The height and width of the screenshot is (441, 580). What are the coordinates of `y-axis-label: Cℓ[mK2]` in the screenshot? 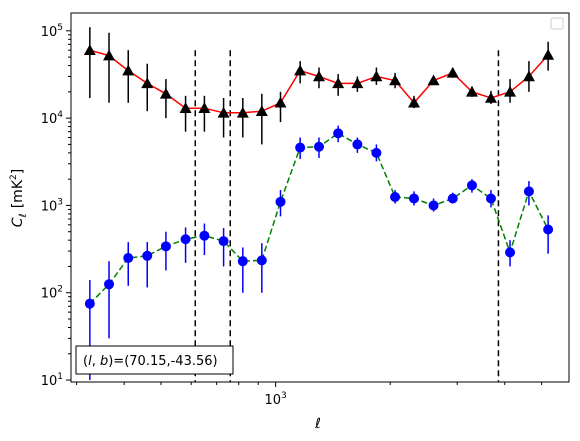 It's located at (19, 198).